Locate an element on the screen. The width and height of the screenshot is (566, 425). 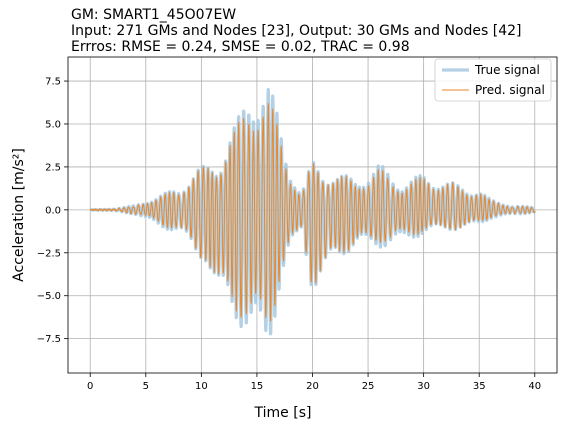
x-tick-label: 30 is located at coordinates (423, 386).